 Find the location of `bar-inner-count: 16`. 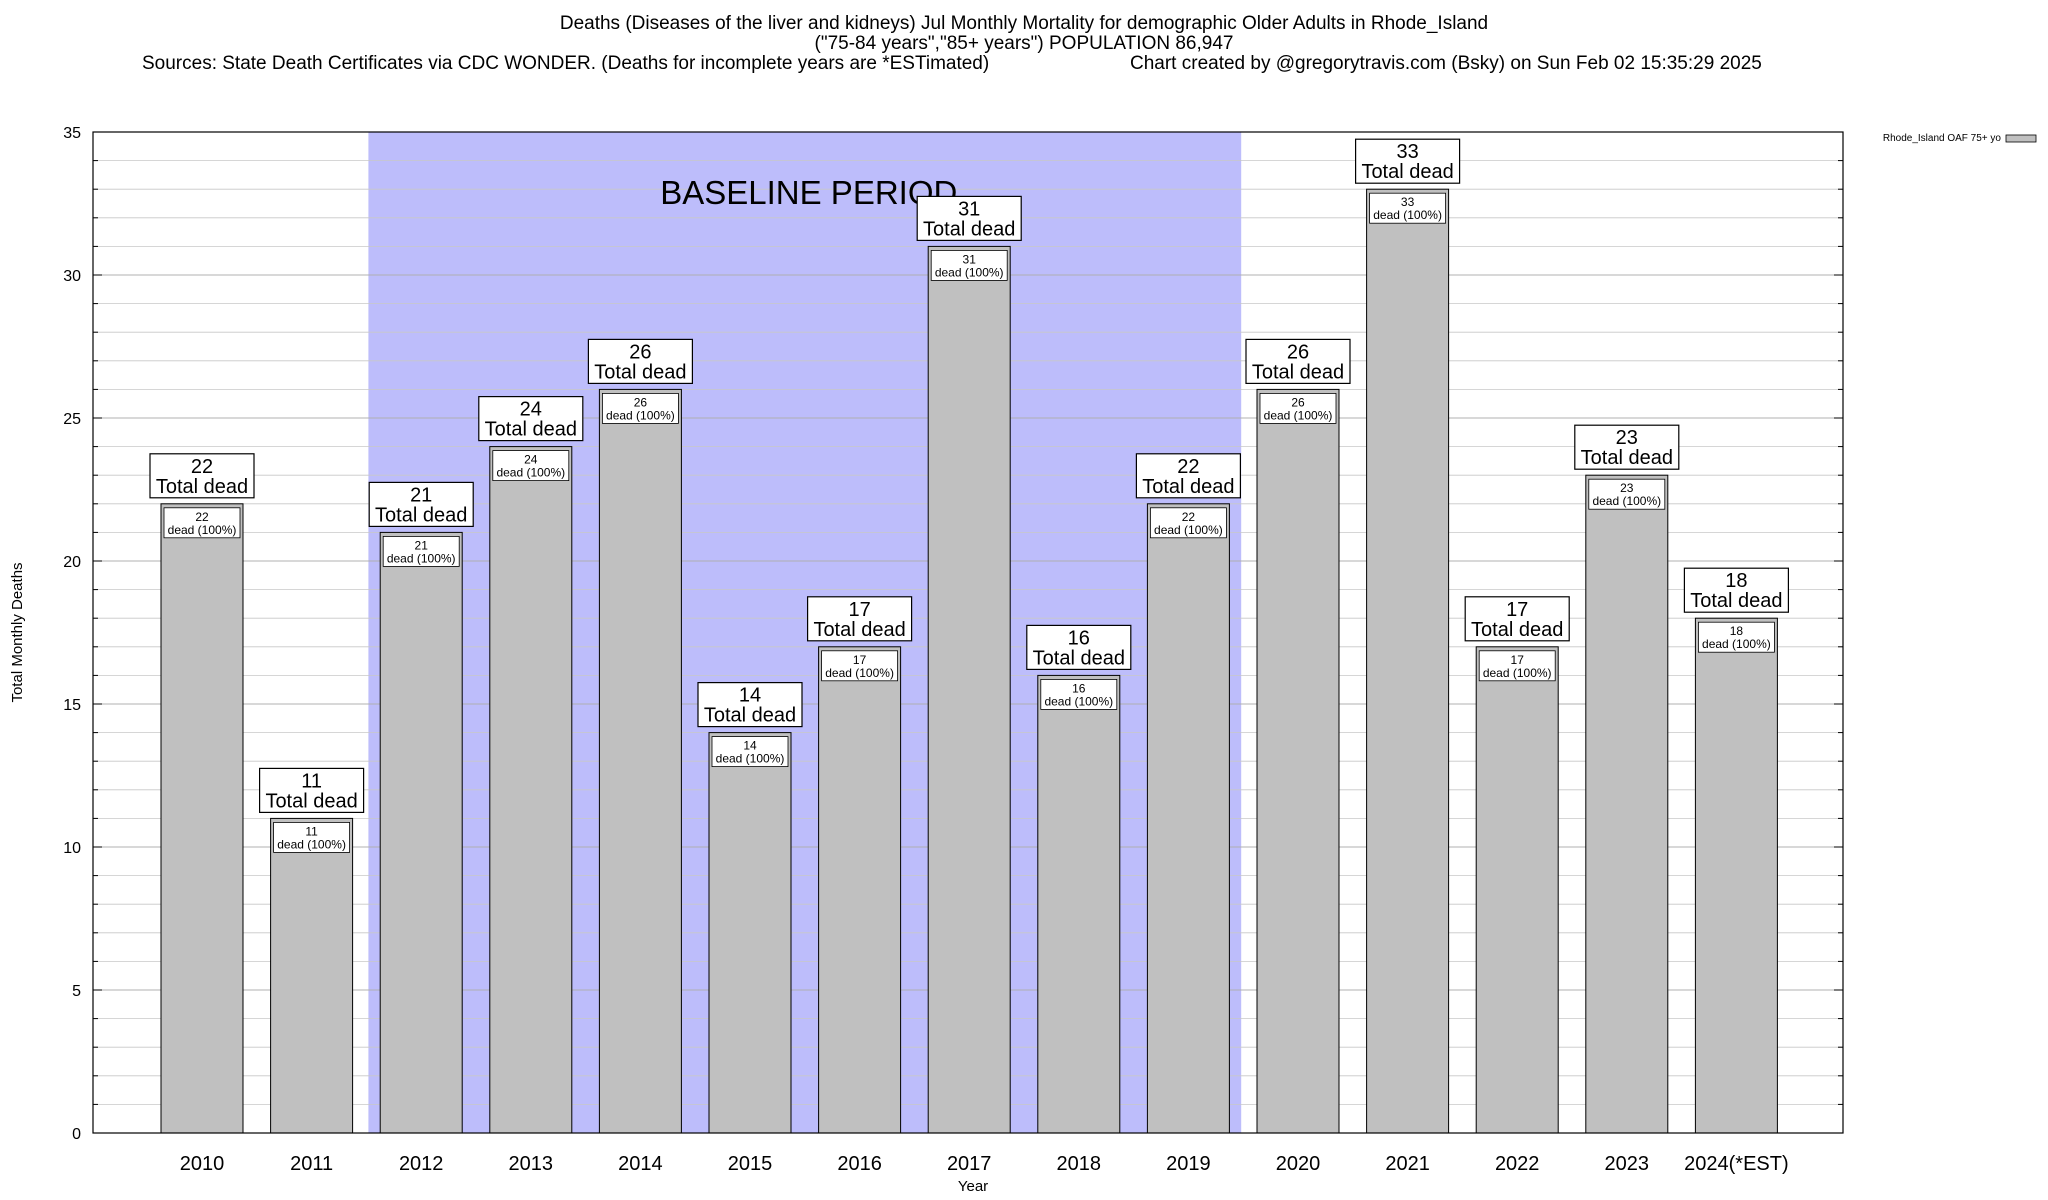

bar-inner-count: 16 is located at coordinates (1079, 688).